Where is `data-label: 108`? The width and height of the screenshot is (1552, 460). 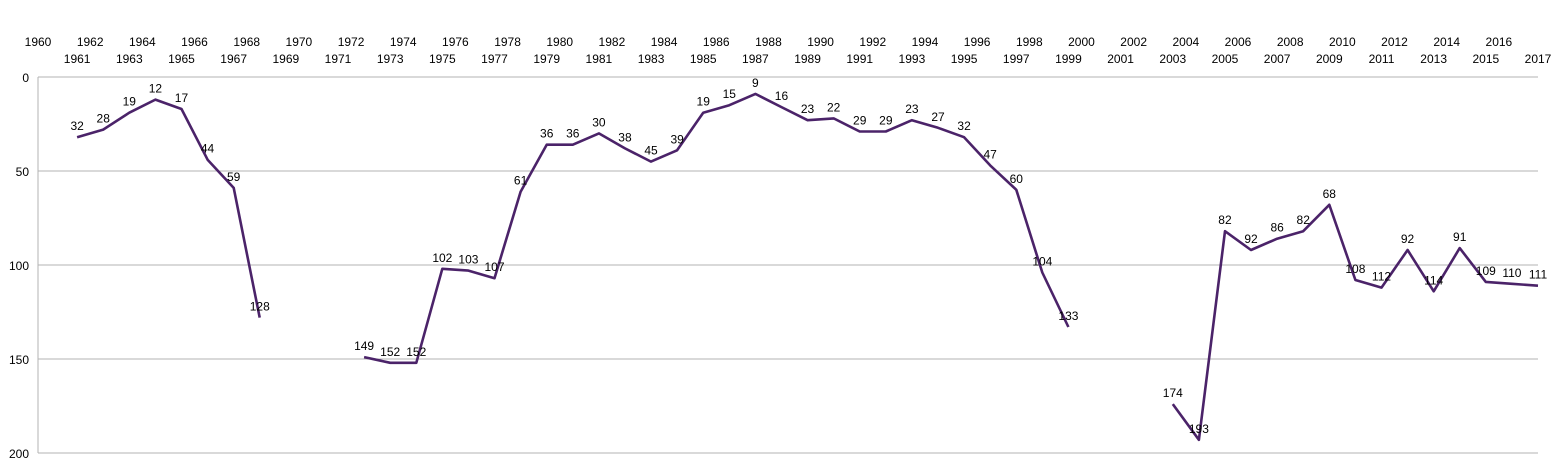 data-label: 108 is located at coordinates (1355, 269).